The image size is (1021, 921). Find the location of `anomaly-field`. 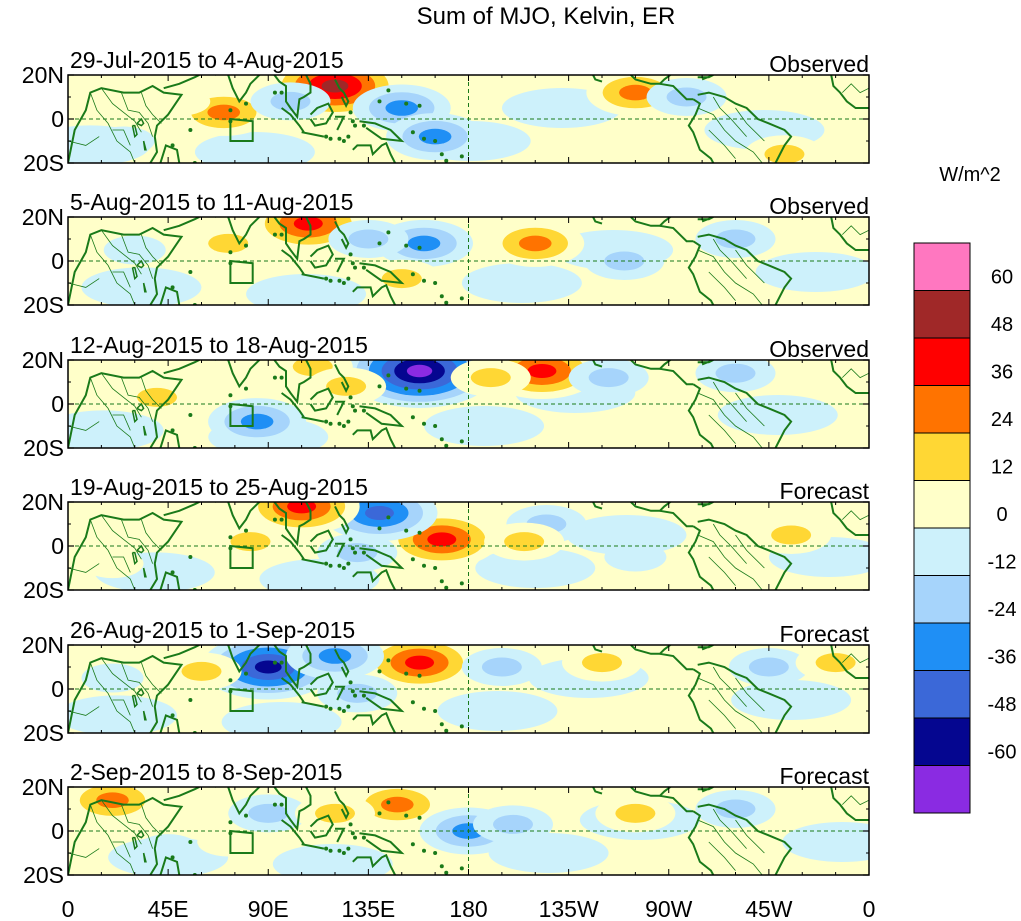

anomaly-field is located at coordinates (453, 404).